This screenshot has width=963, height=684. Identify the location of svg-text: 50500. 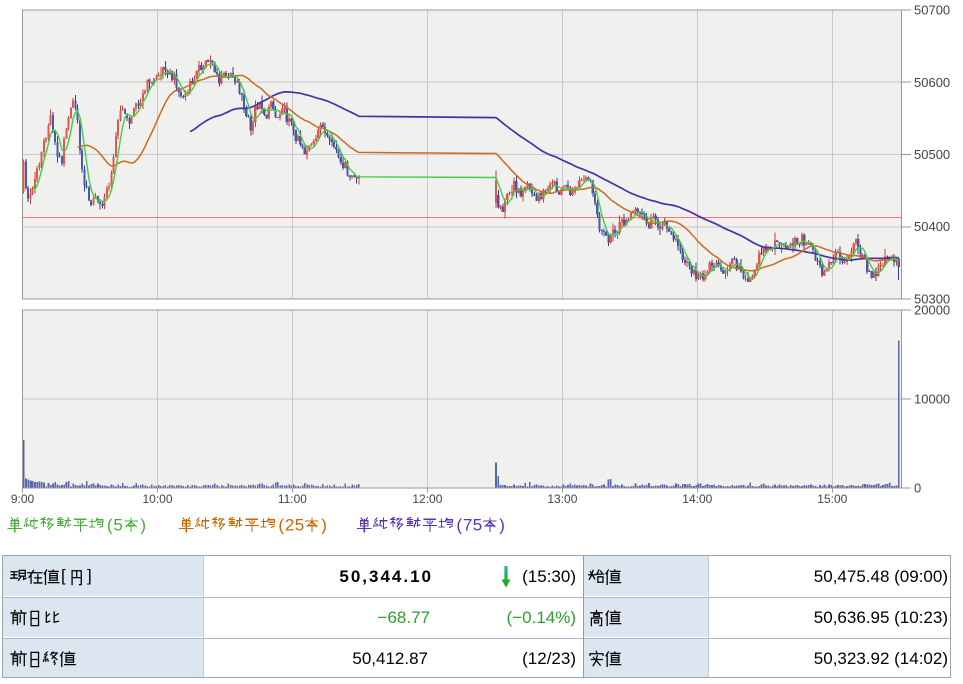
(932, 154).